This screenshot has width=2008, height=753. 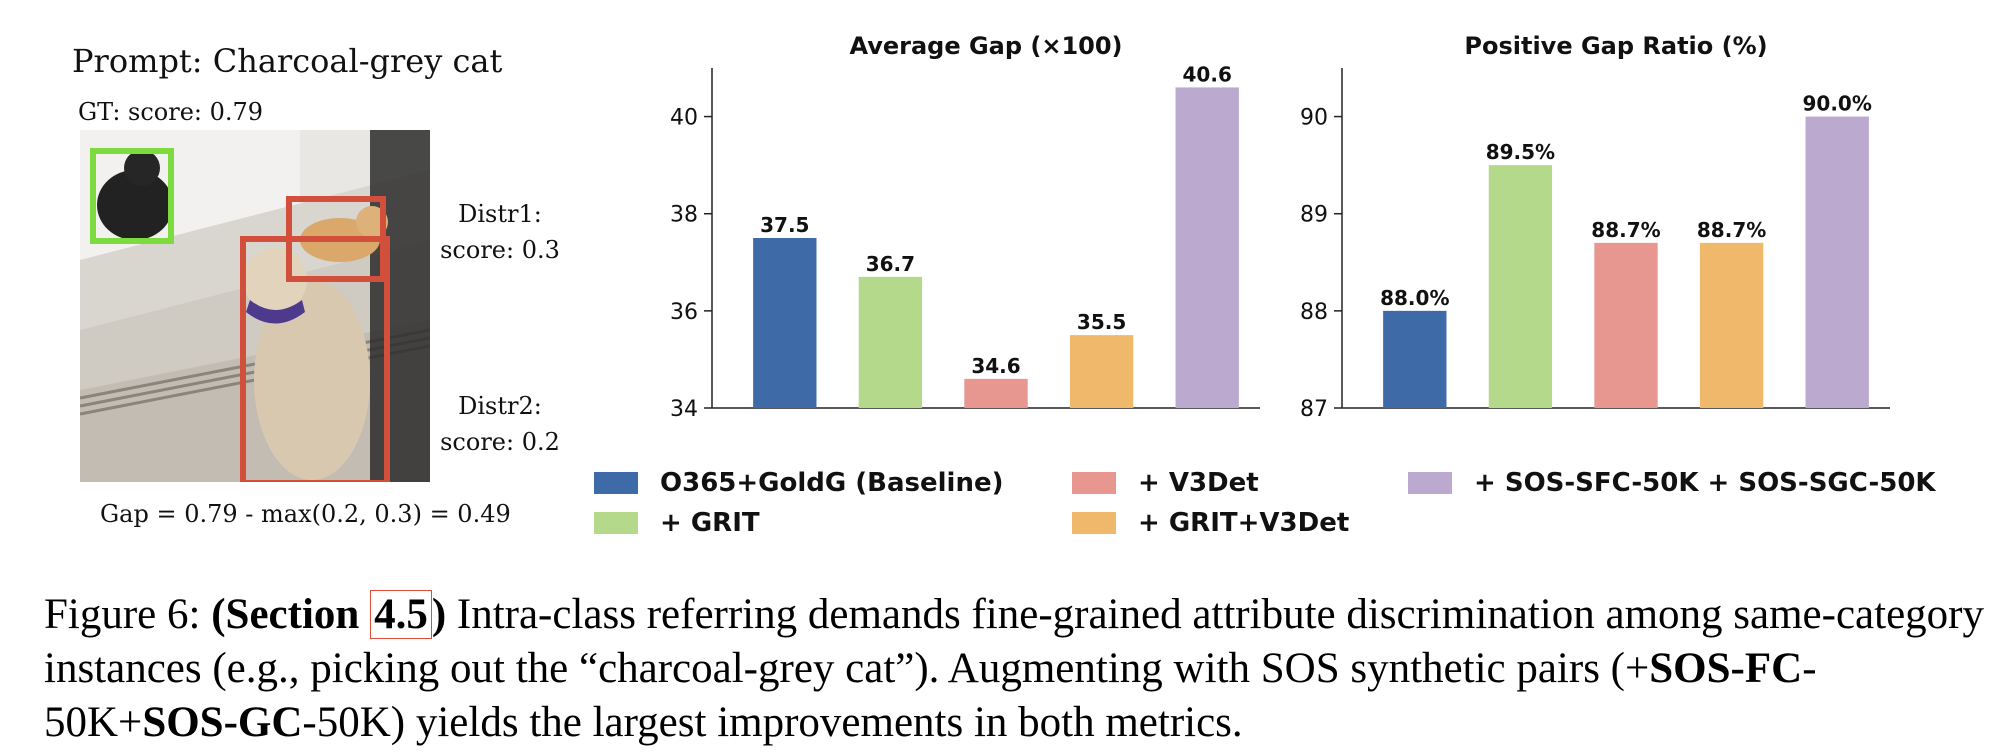 I want to click on caption-section-open: (Section, so click(x=291, y=614).